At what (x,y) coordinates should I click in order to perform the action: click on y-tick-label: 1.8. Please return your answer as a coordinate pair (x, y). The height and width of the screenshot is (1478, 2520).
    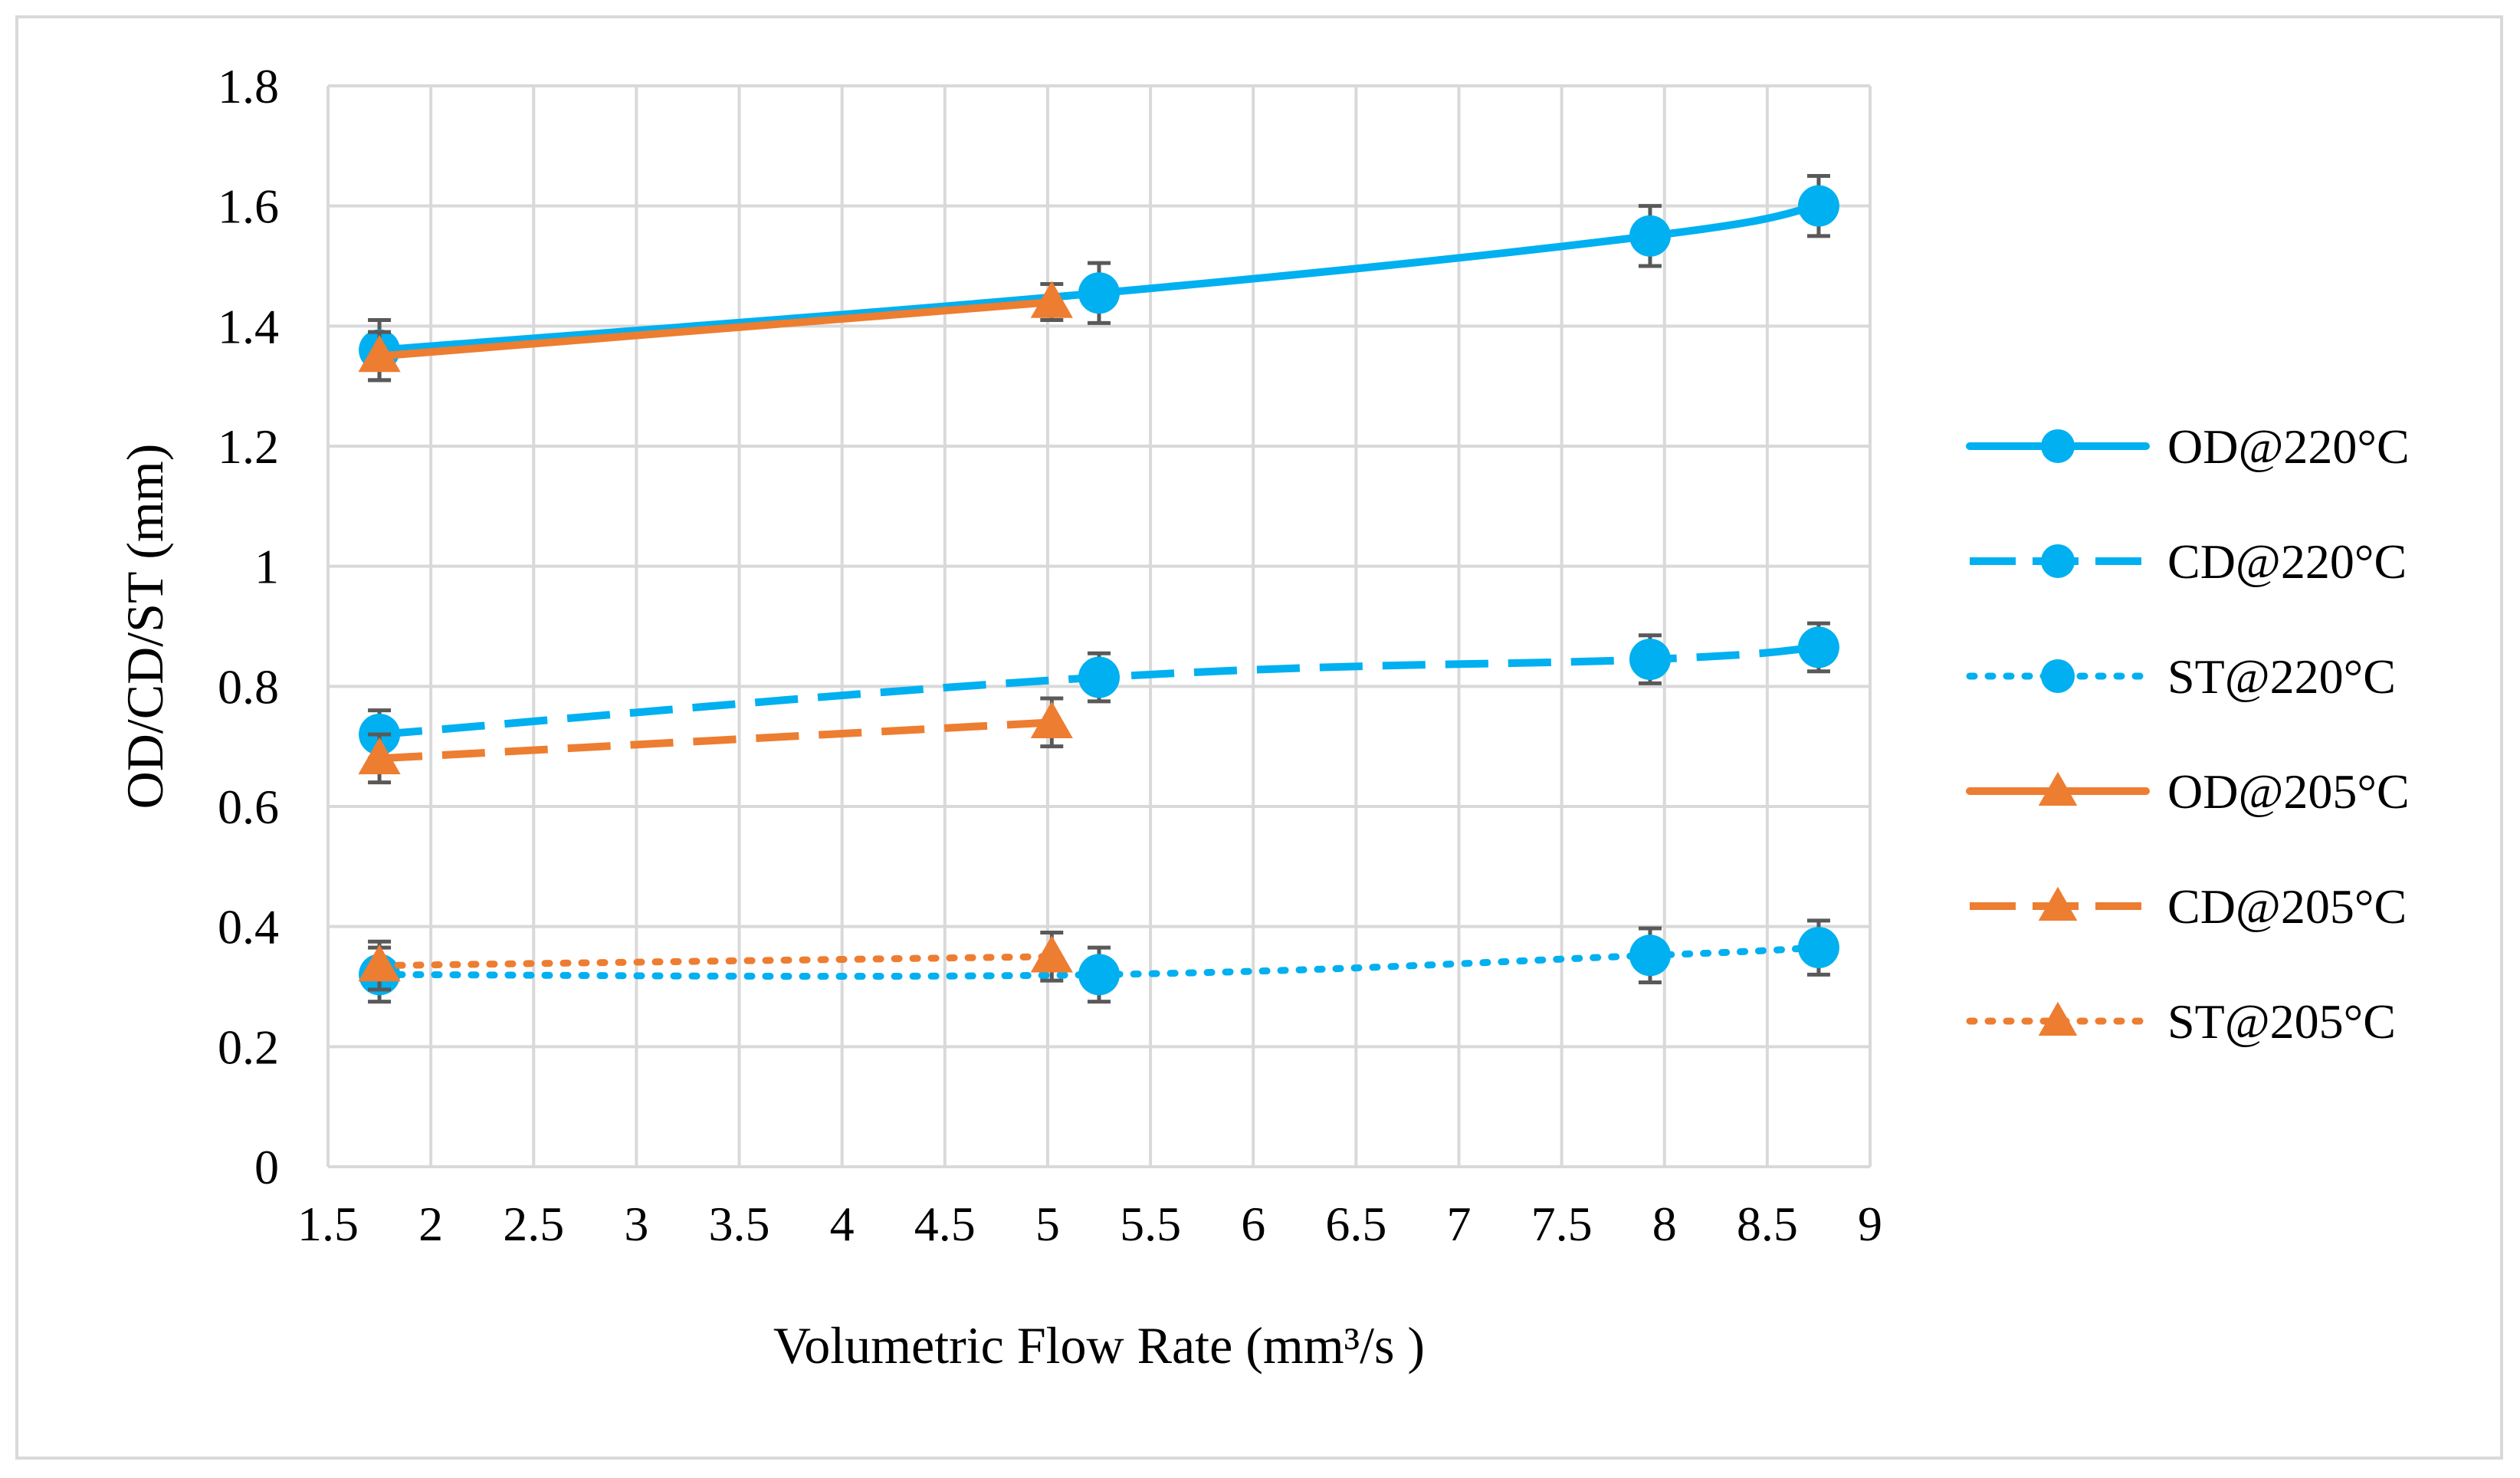
    Looking at the image, I should click on (248, 86).